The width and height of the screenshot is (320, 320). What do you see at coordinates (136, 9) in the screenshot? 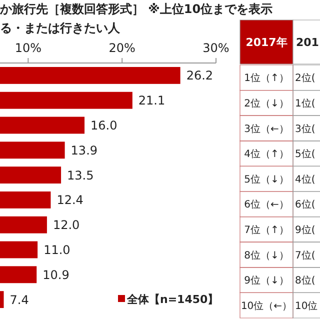
I see `chart-title: か旅行先［複数回答形式］ ※上位10位までを表示` at bounding box center [136, 9].